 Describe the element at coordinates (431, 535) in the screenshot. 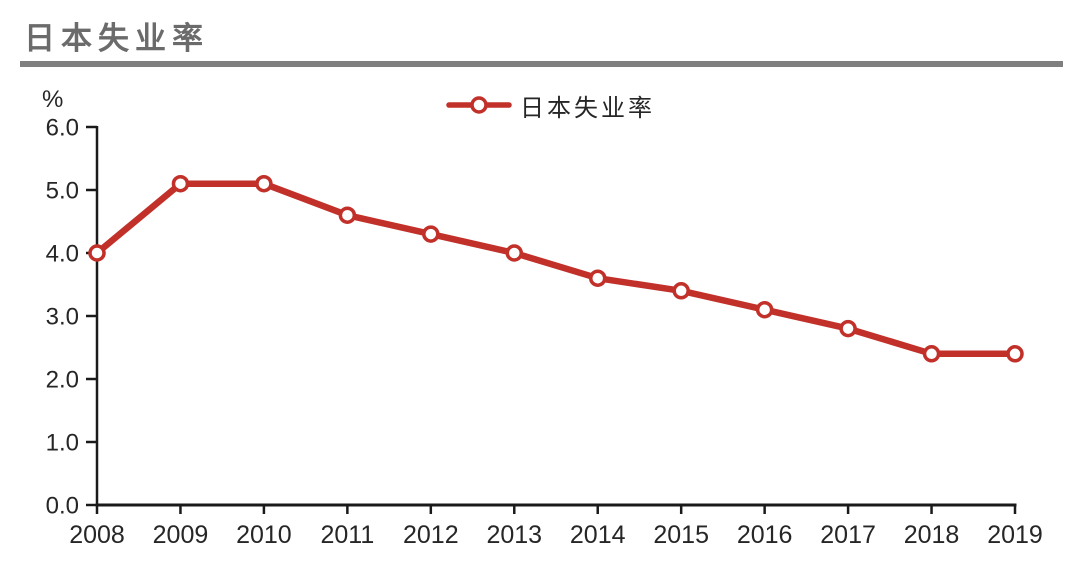

I see `x-tick-label: 2012` at that location.